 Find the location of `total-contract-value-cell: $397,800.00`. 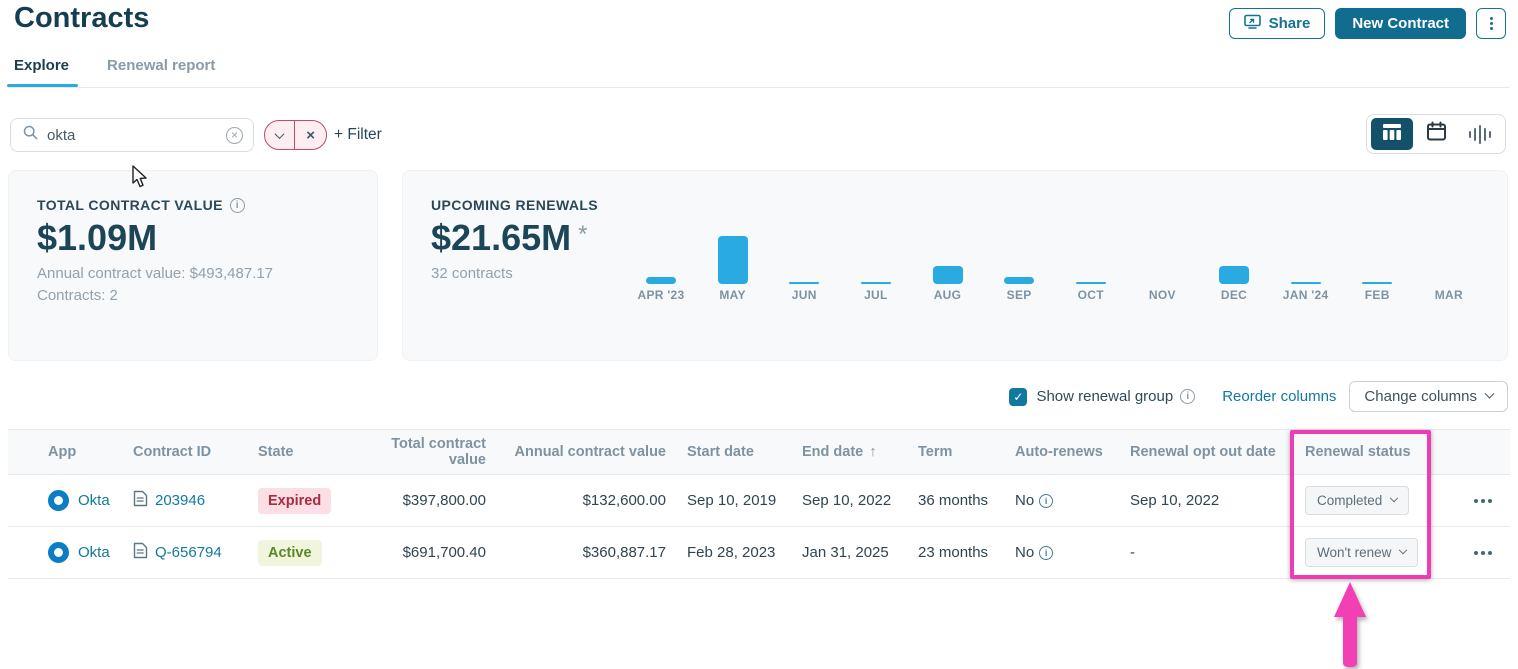

total-contract-value-cell: $397,800.00 is located at coordinates (444, 500).